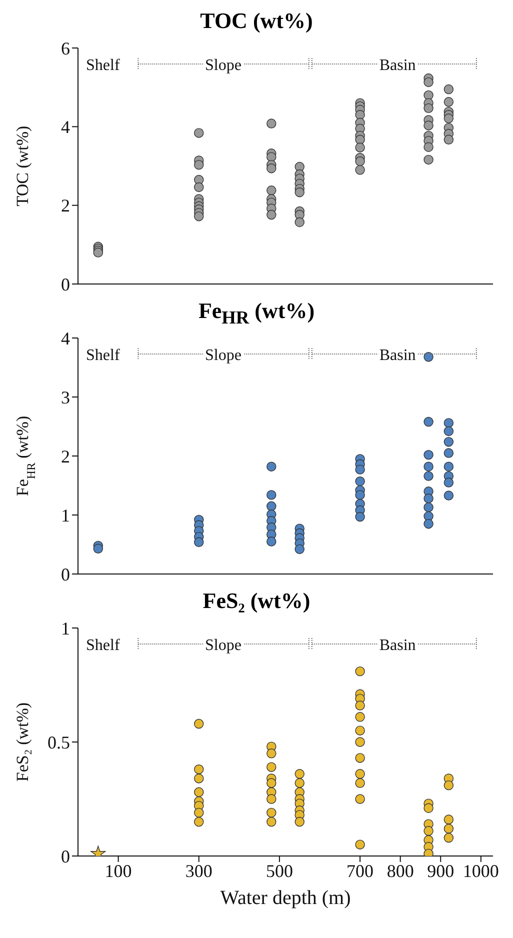 This screenshot has width=513, height=938. What do you see at coordinates (65, 48) in the screenshot?
I see `y-tick-label: 6` at bounding box center [65, 48].